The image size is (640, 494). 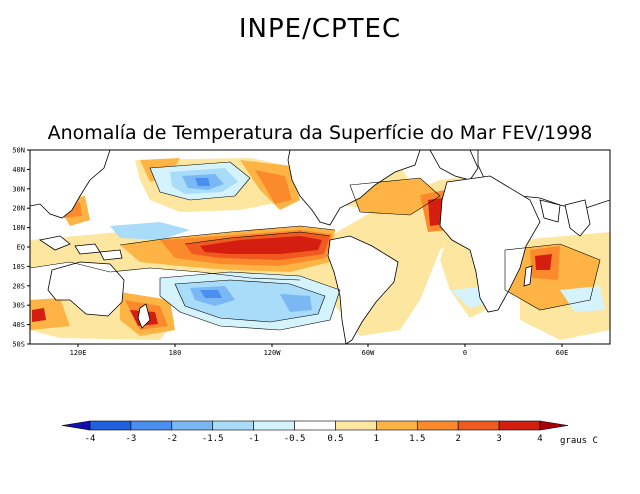 What do you see at coordinates (335, 439) in the screenshot?
I see `colorbar-label: 0.5` at bounding box center [335, 439].